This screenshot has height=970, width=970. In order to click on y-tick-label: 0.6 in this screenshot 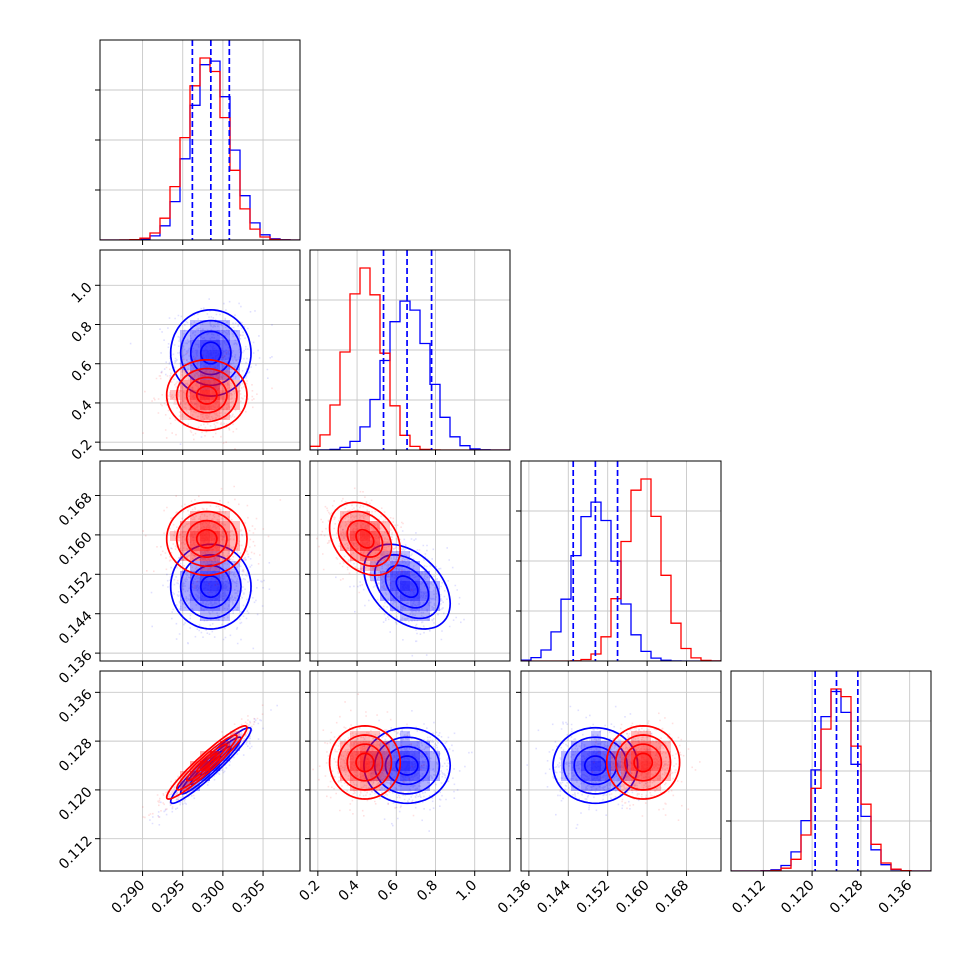, I will do `click(82, 371)`.